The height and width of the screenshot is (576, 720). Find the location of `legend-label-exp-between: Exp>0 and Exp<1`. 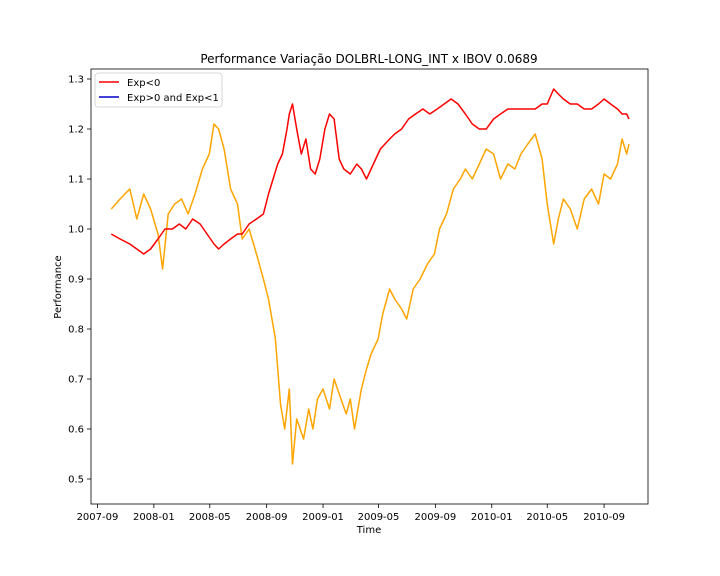

legend-label-exp-between: Exp>0 and Exp<1 is located at coordinates (173, 98).